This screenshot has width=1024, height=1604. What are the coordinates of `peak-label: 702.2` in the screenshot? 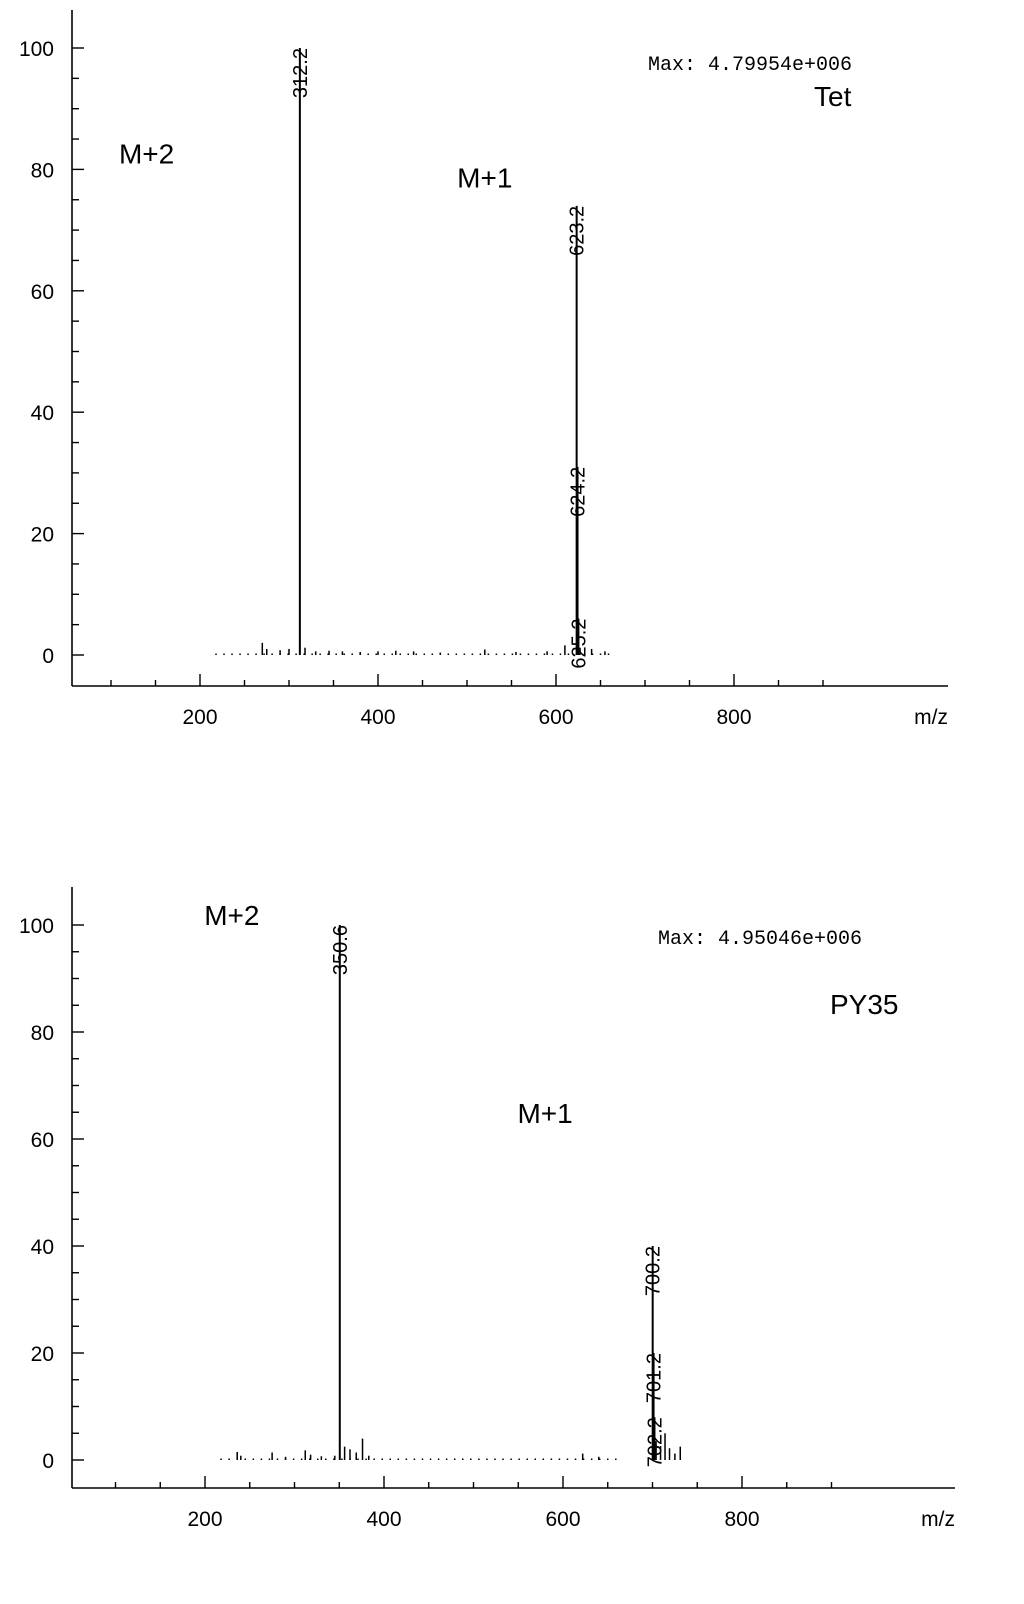 It's located at (655, 1442).